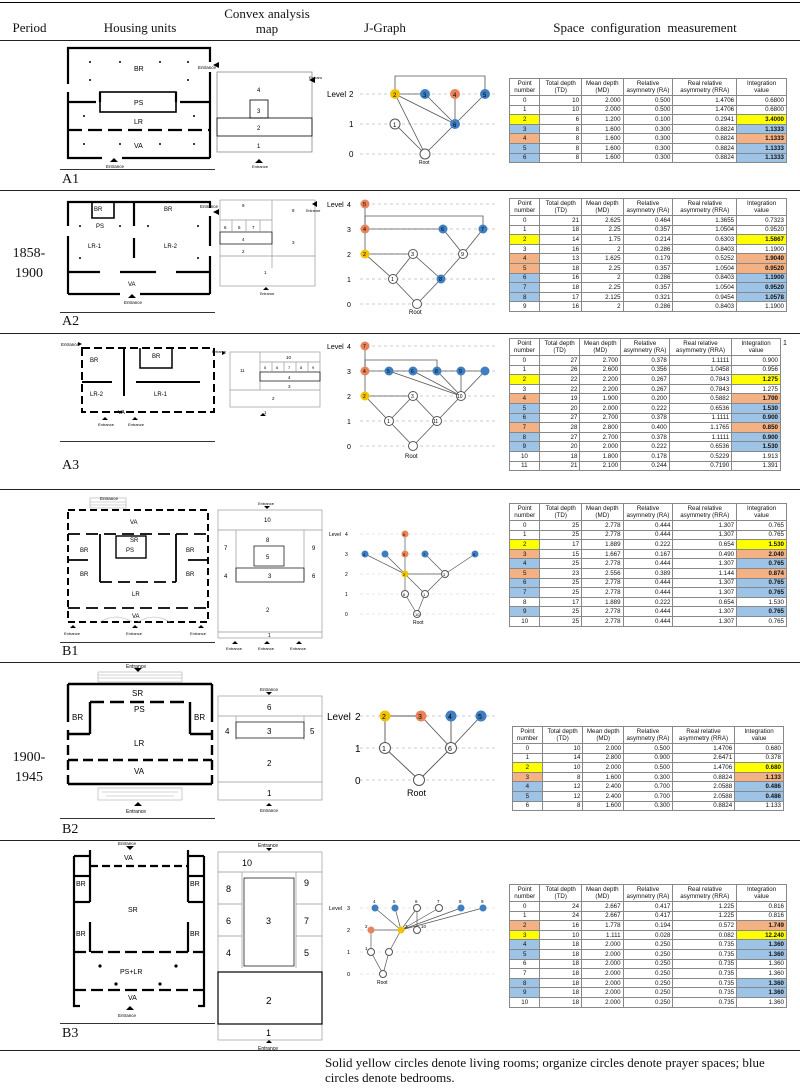  I want to click on table-row: 2 10 2.000 0.500 1.4706 0.680, so click(648, 767).